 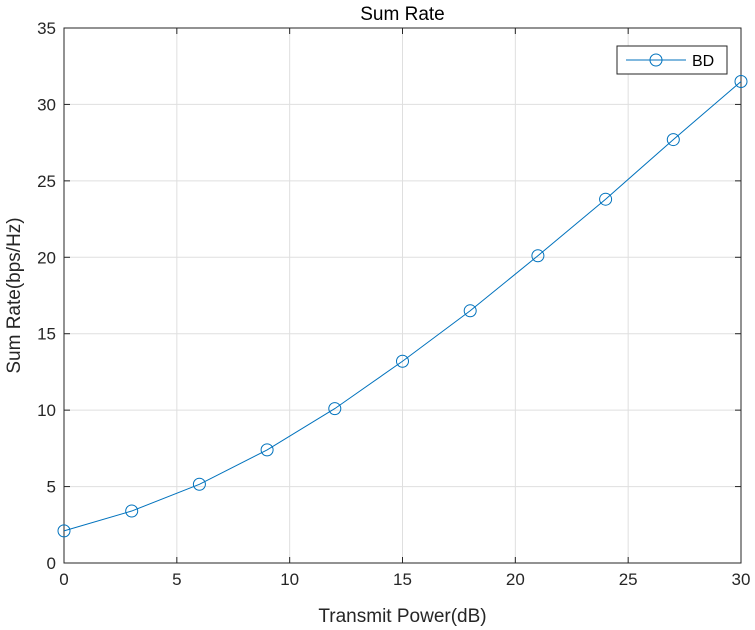 I want to click on y-tick-label: 25, so click(x=46, y=181).